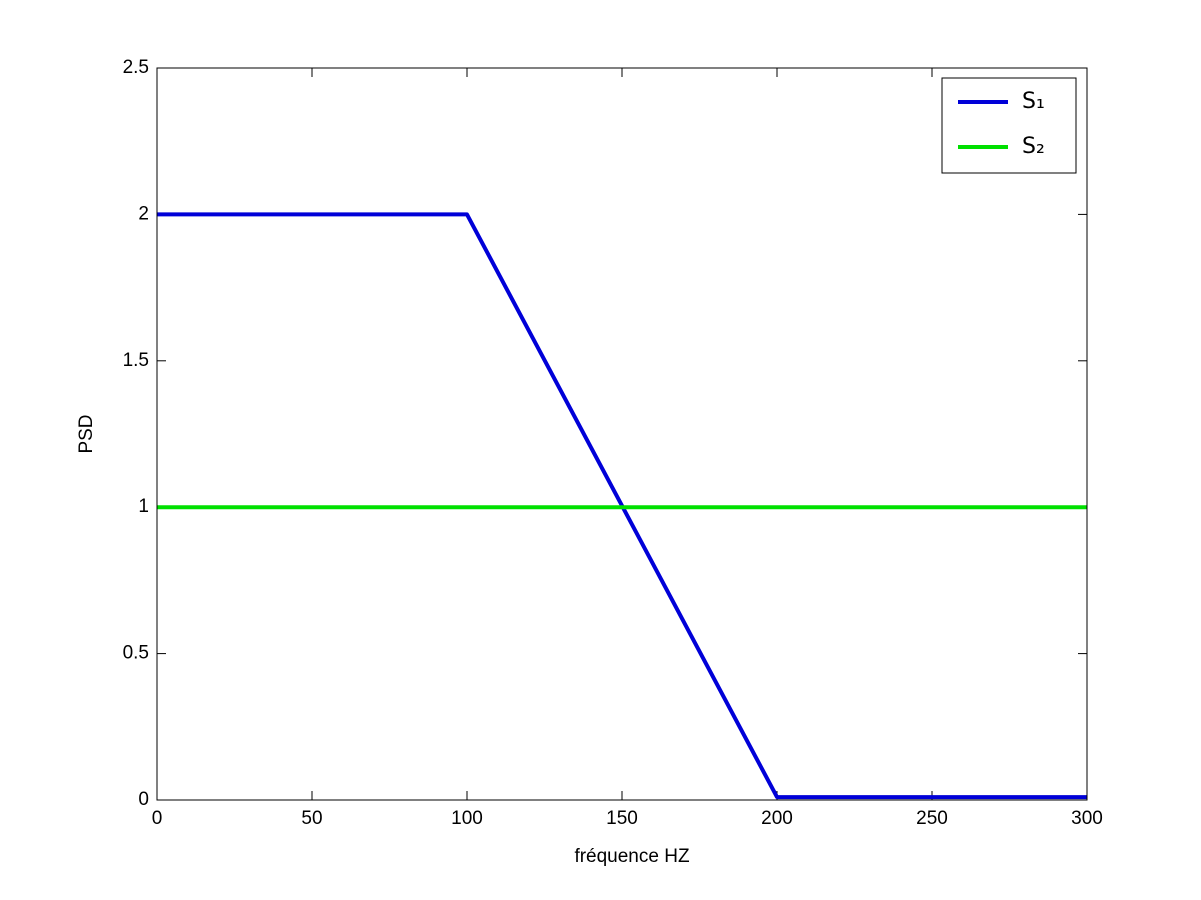 The width and height of the screenshot is (1201, 900). What do you see at coordinates (311, 818) in the screenshot?
I see `x-tick-label: 50` at bounding box center [311, 818].